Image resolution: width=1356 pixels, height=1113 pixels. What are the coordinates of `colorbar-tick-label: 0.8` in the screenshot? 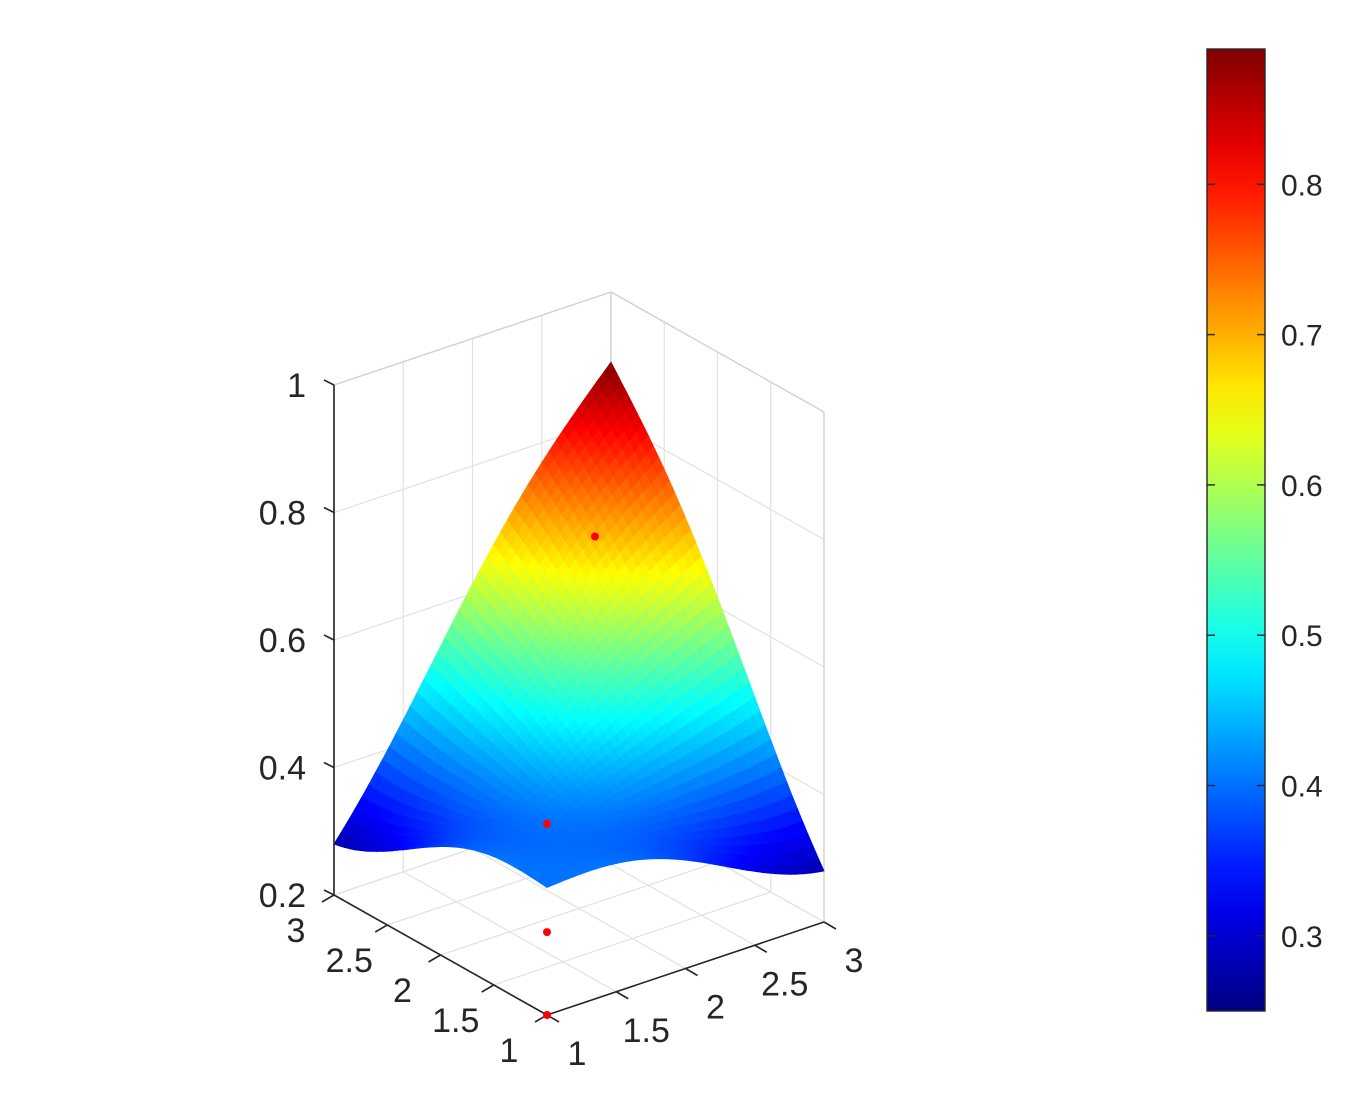 It's located at (1302, 185).